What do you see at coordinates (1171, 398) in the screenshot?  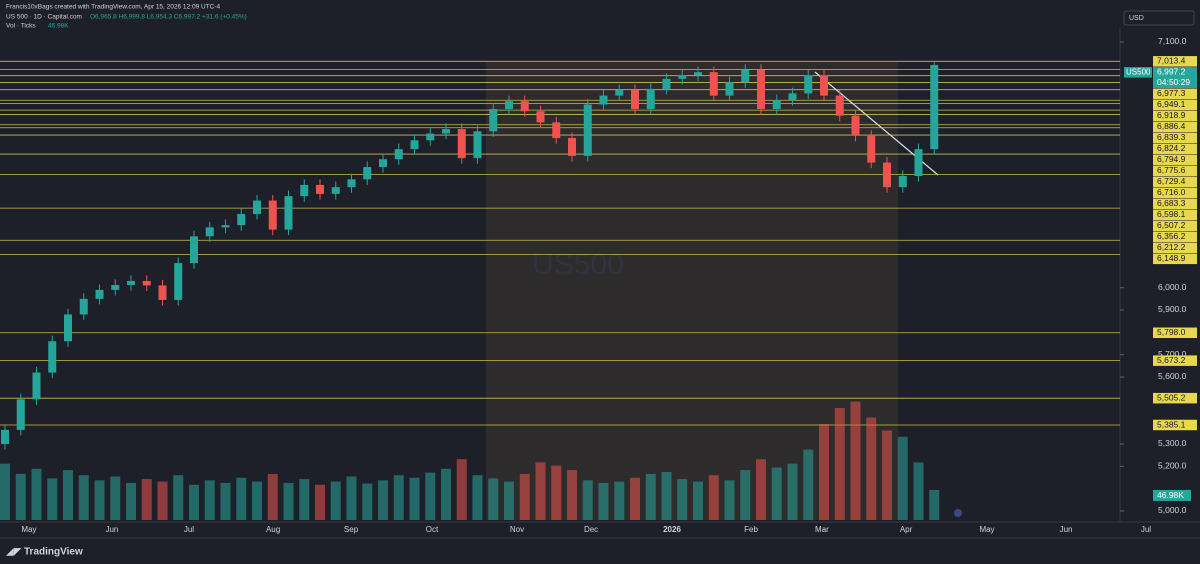 I see `level-label: 5,505.2` at bounding box center [1171, 398].